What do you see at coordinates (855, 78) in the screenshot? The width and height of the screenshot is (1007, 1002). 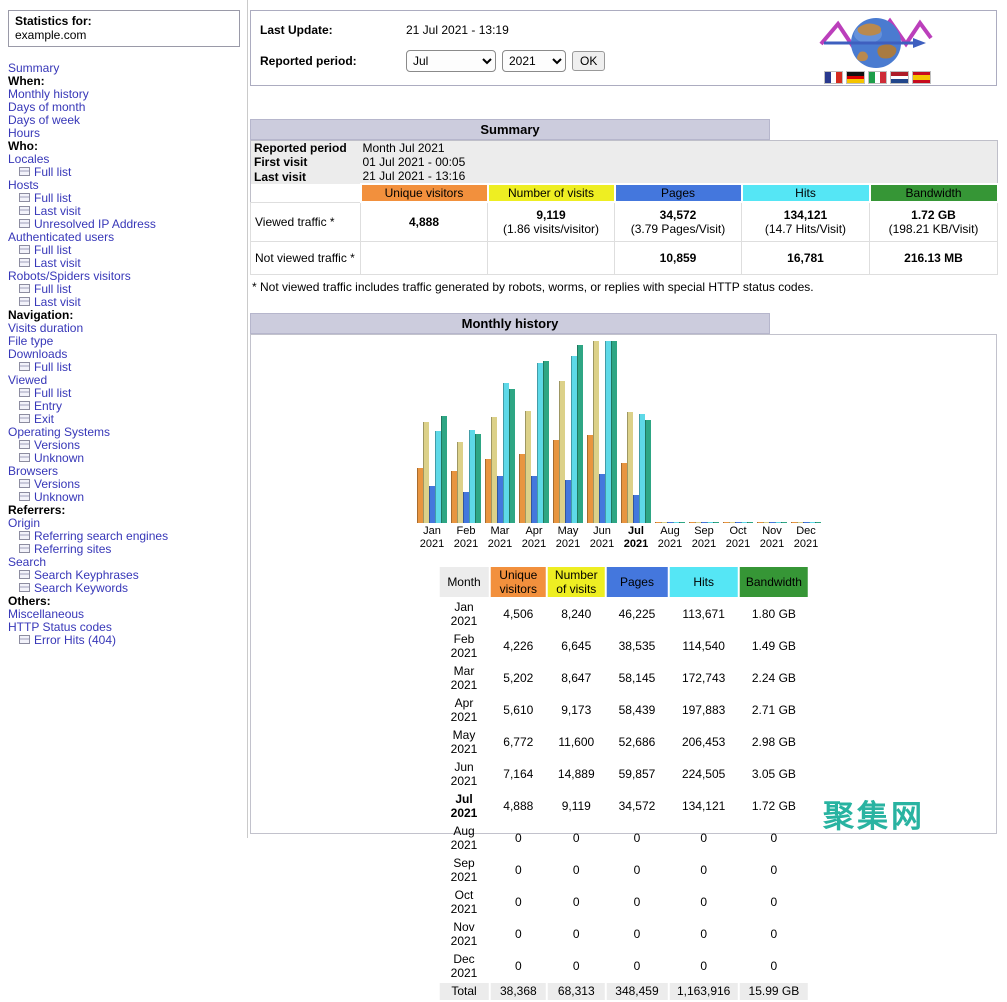 I see `flag-germany` at bounding box center [855, 78].